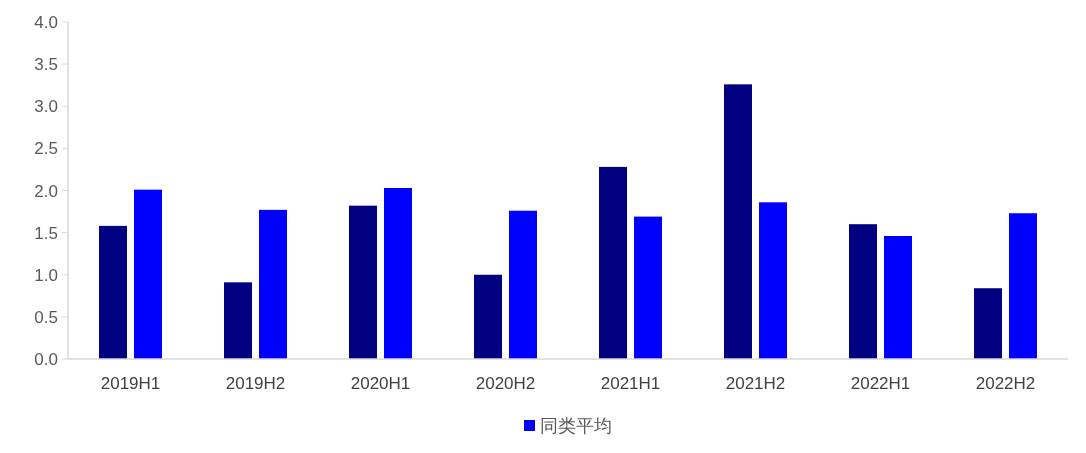  Describe the element at coordinates (880, 383) in the screenshot. I see `x-tick-label: 2022H1` at that location.